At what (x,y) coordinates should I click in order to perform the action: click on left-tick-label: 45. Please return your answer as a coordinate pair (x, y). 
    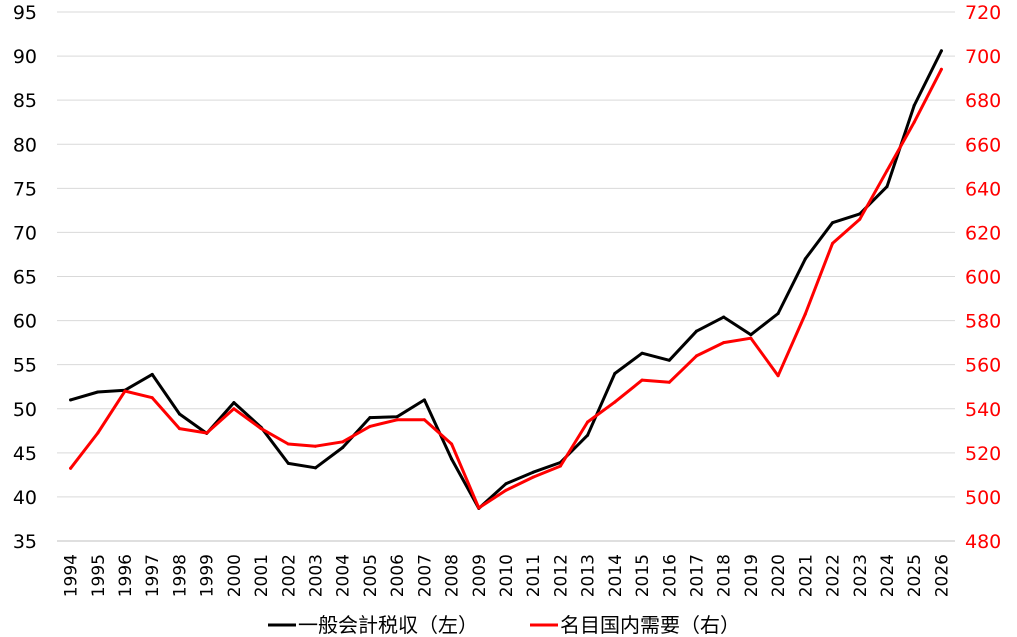
    Looking at the image, I should click on (25, 454).